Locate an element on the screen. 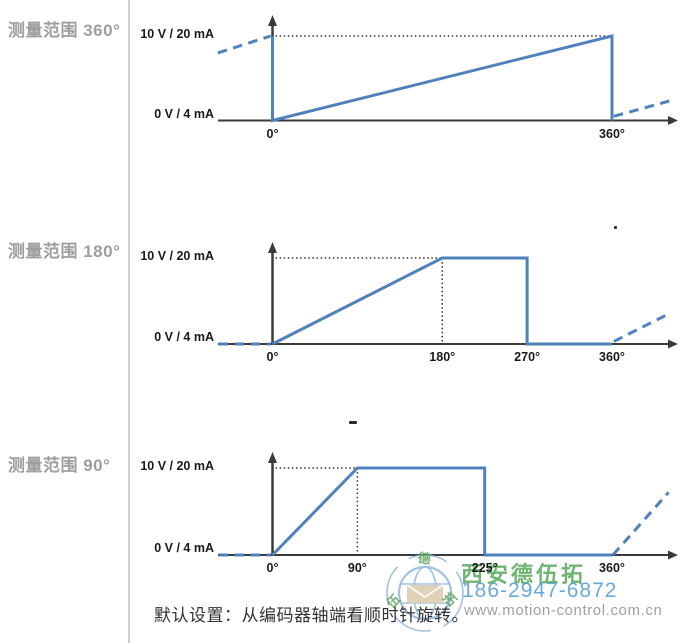 The height and width of the screenshot is (643, 700). tick-label-270: 270° is located at coordinates (527, 357).